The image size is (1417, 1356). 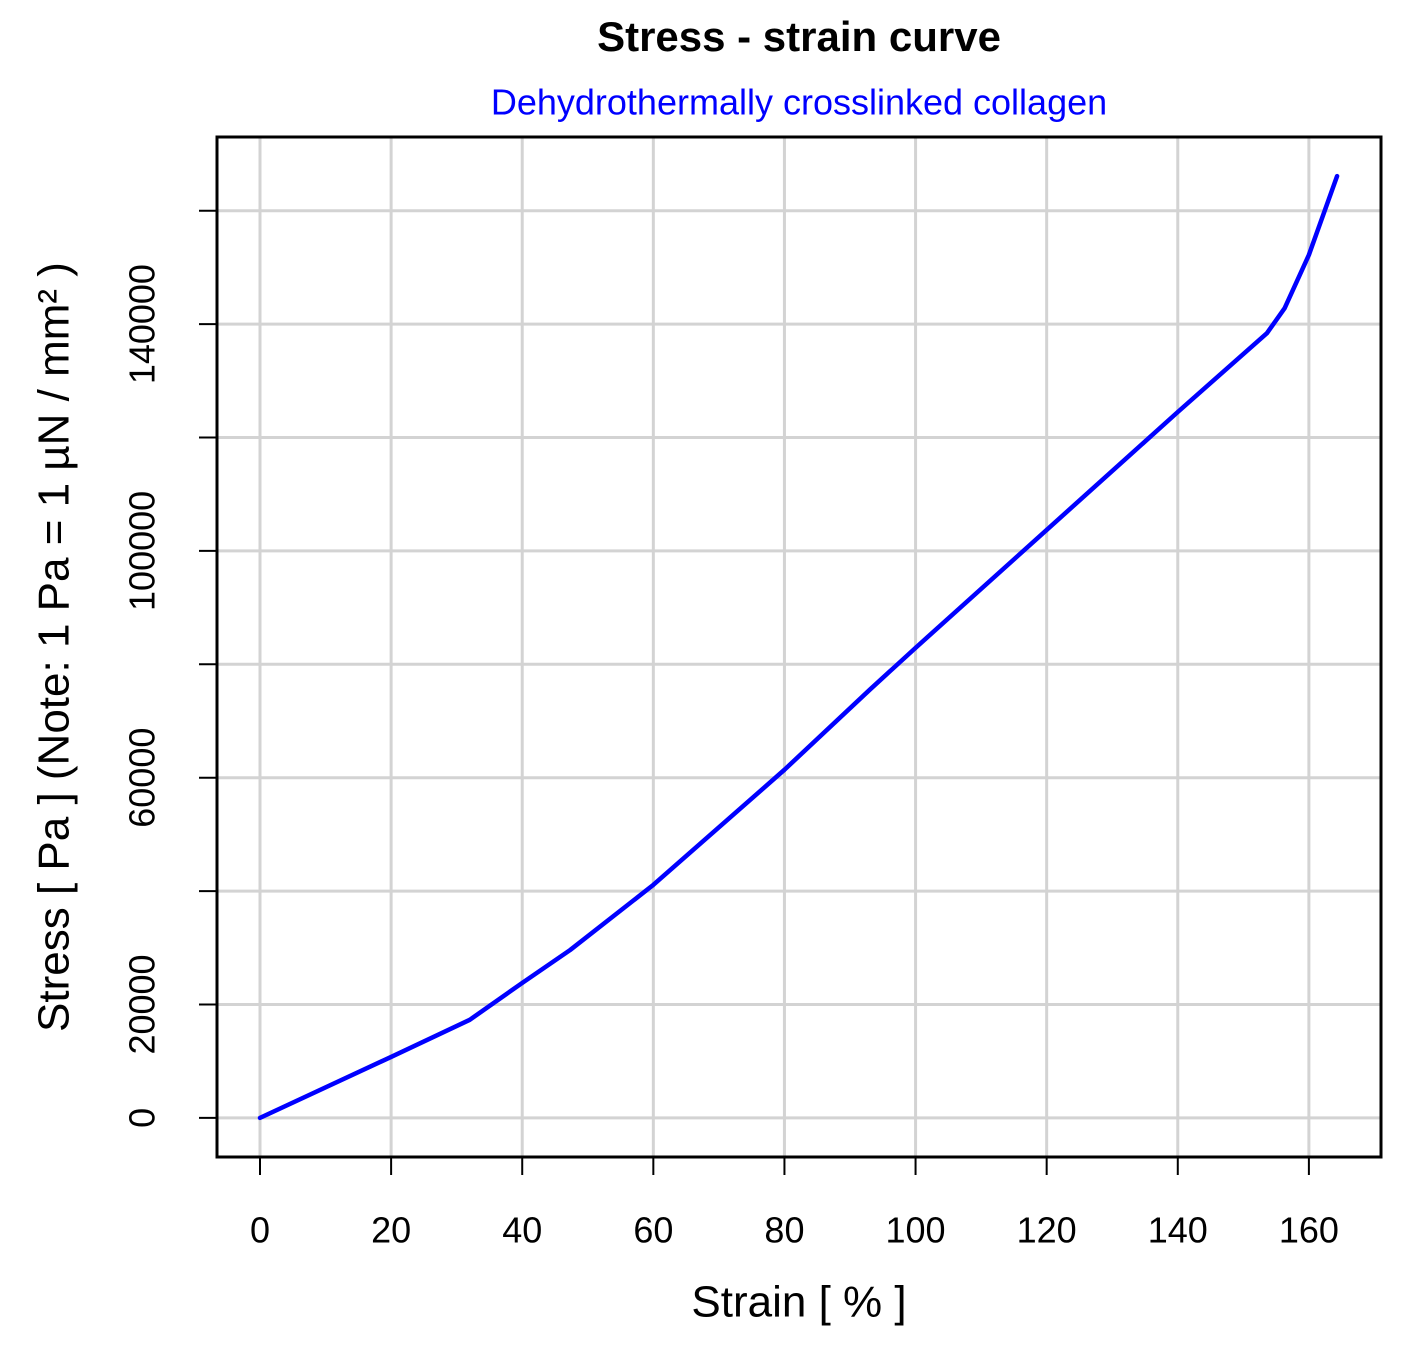 I want to click on y-tick-label: 140000, so click(x=142, y=324).